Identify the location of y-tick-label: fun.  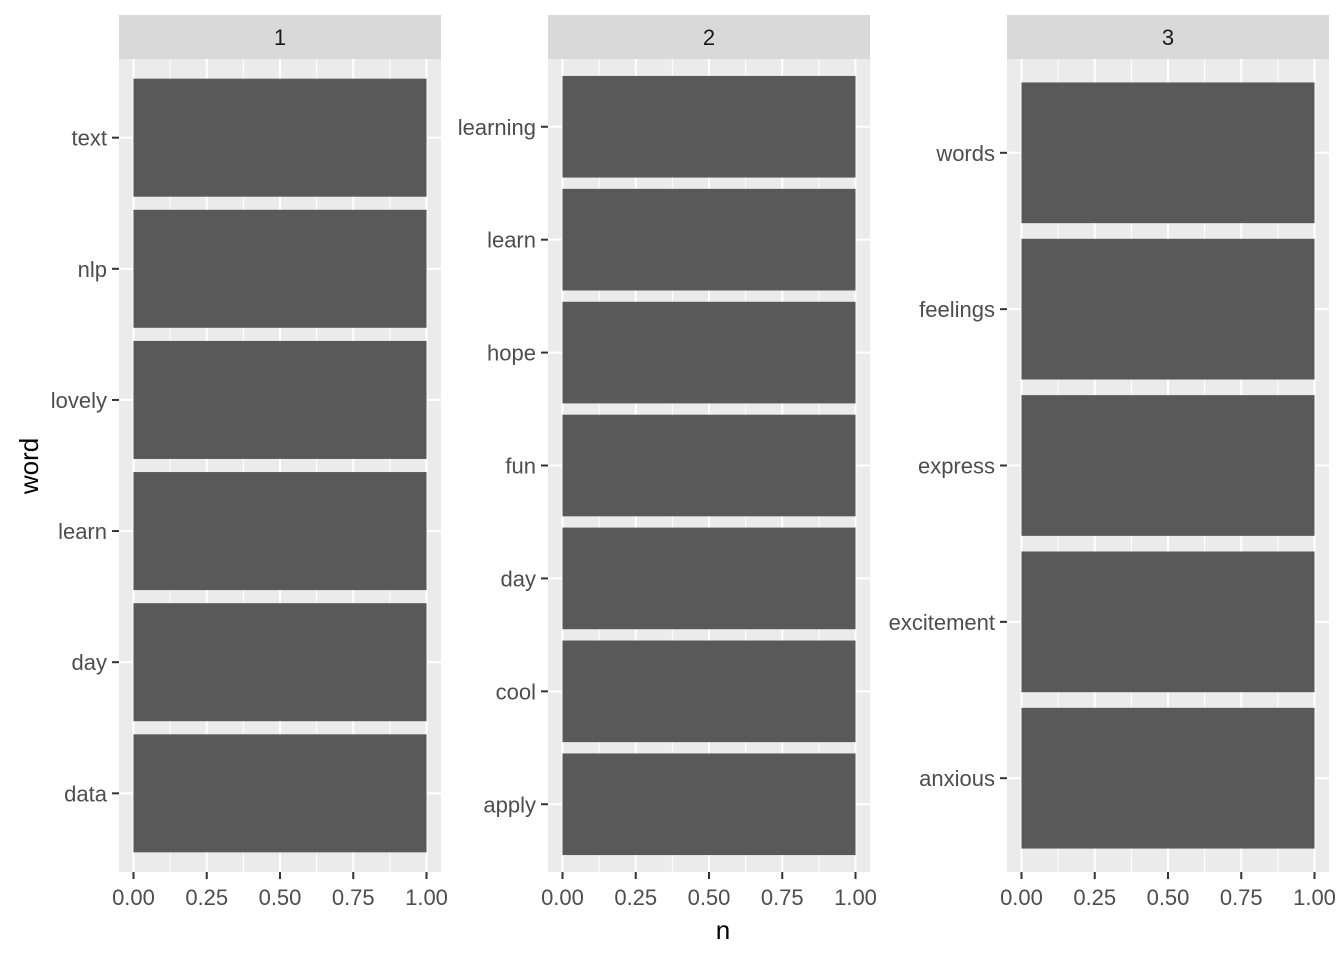
(520, 466).